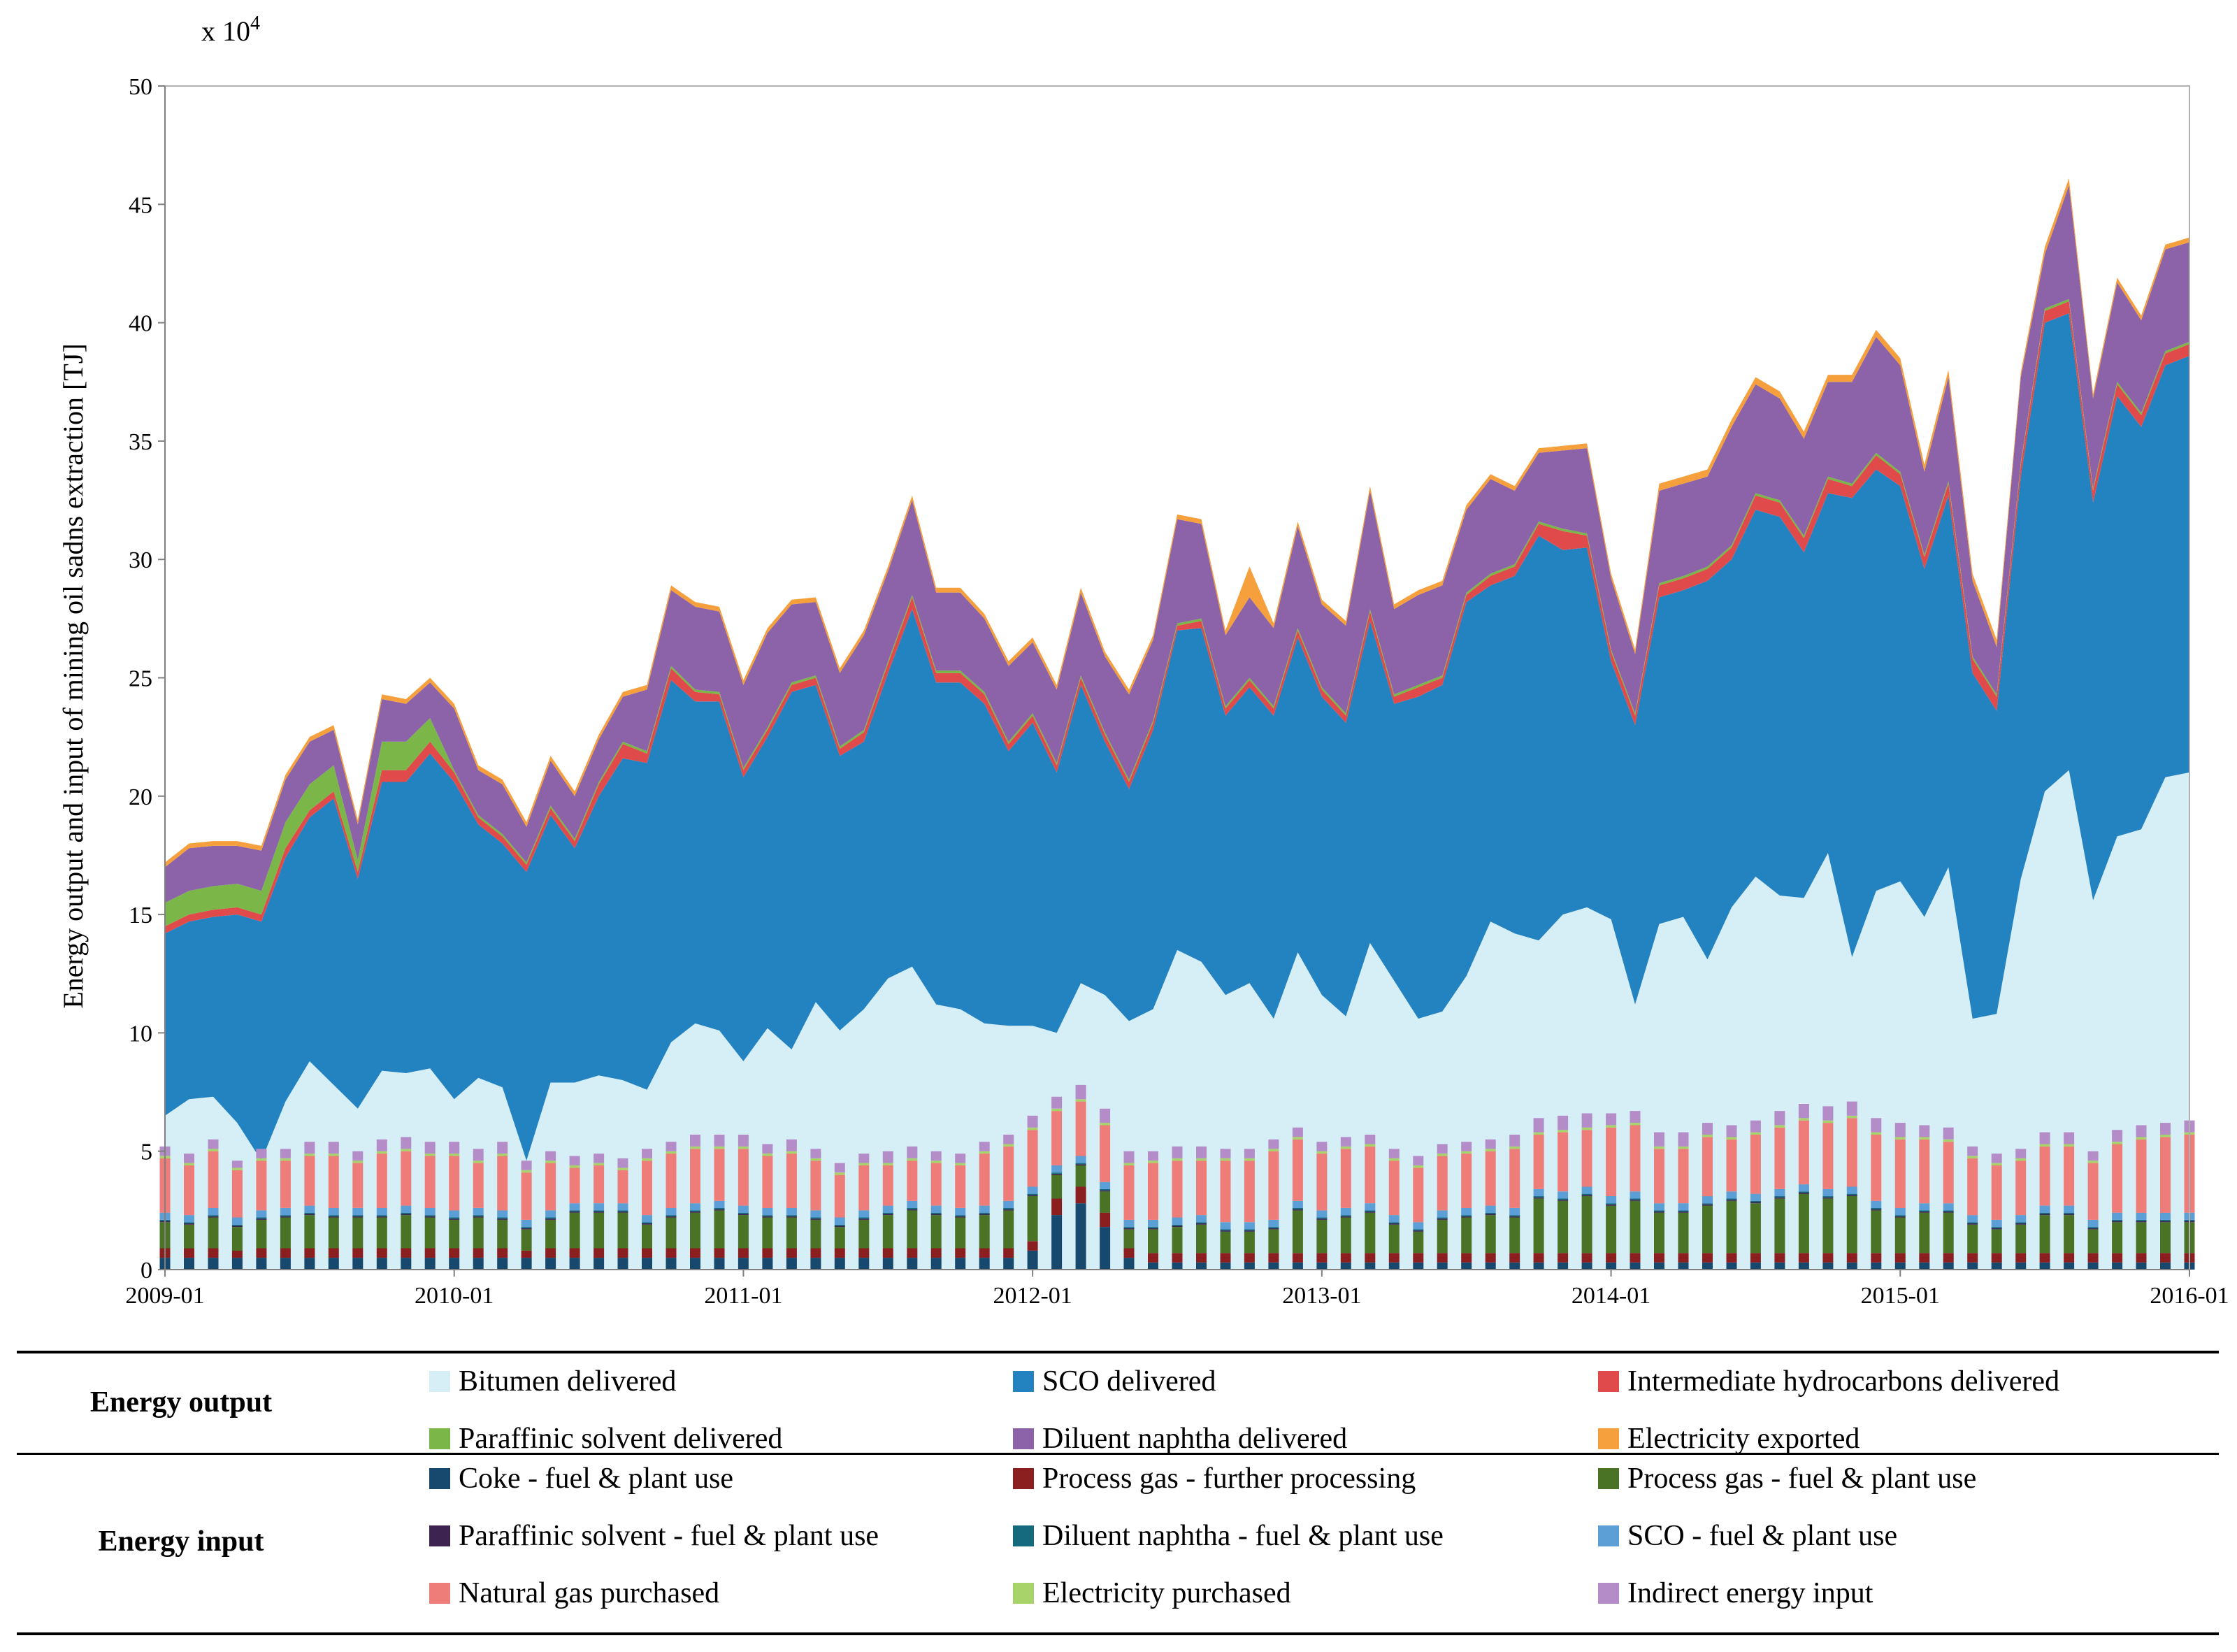  Describe the element at coordinates (1118, 1352) in the screenshot. I see `legend-top-rule` at that location.